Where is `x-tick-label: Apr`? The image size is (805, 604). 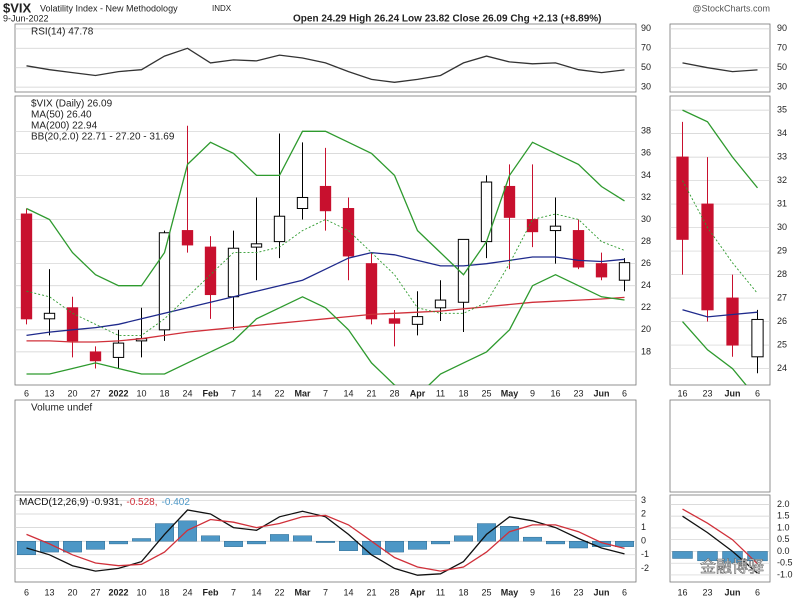
x-tick-label: Apr is located at coordinates (418, 592).